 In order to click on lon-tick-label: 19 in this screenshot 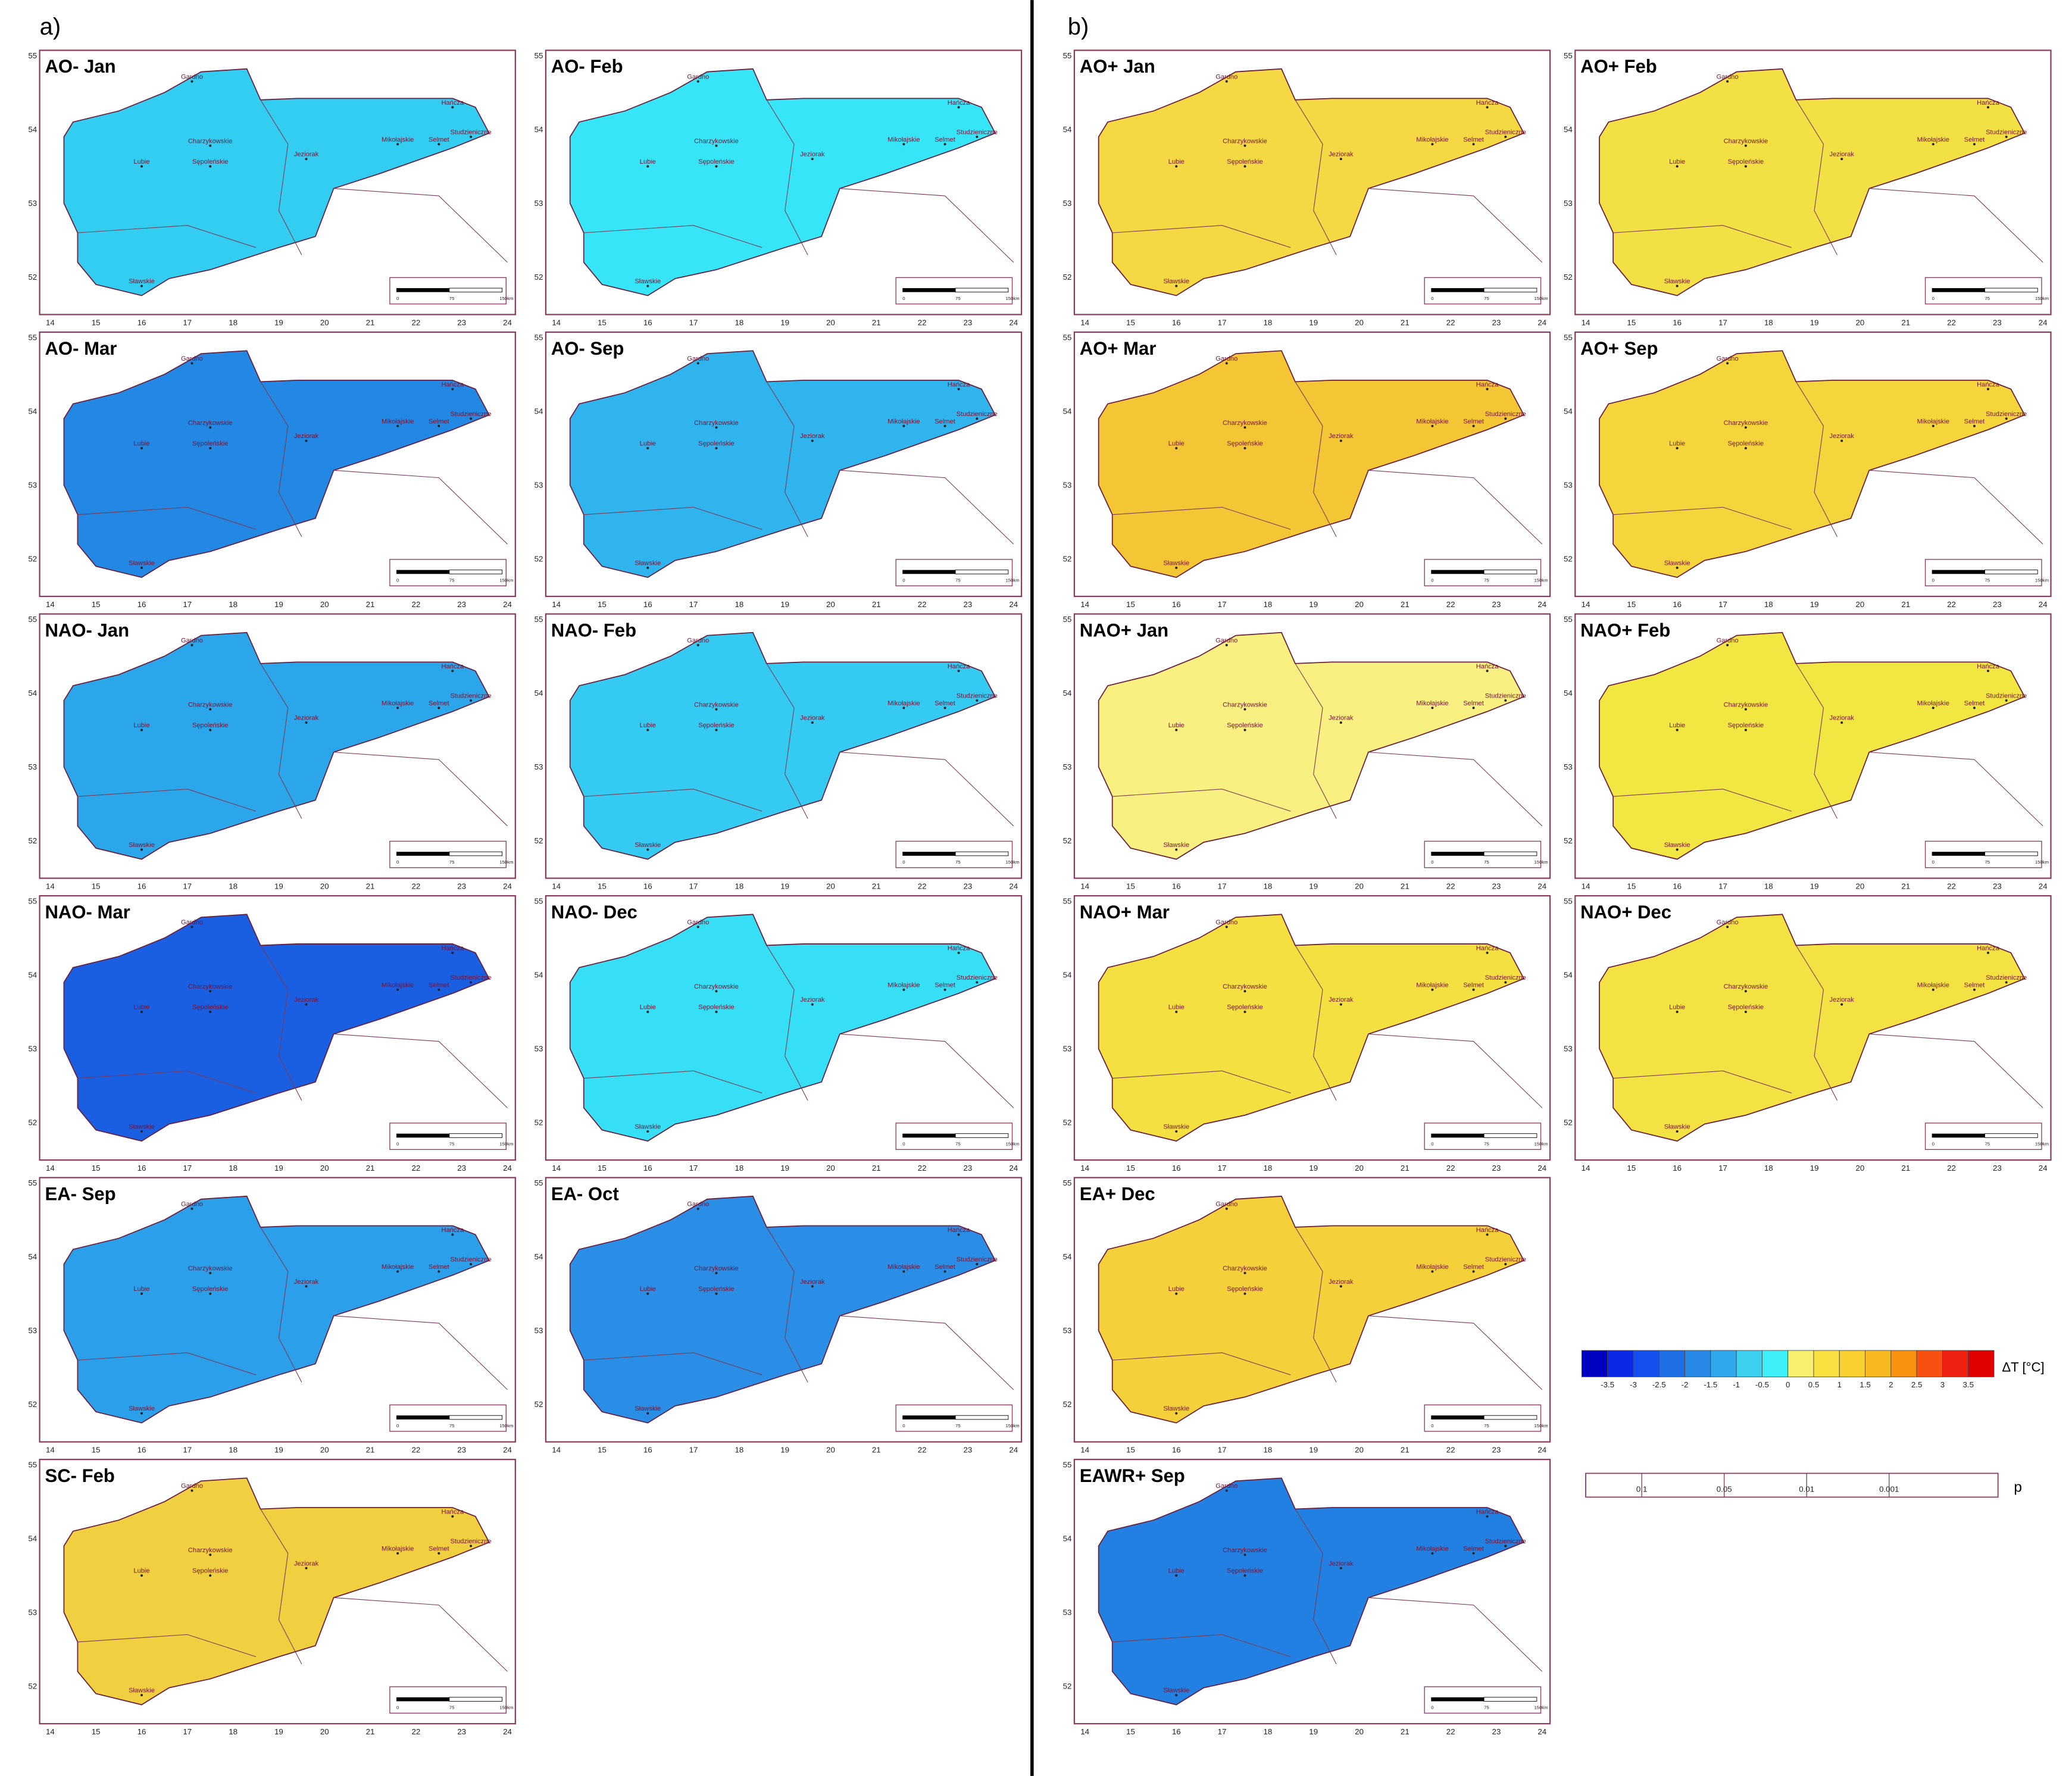, I will do `click(785, 322)`.